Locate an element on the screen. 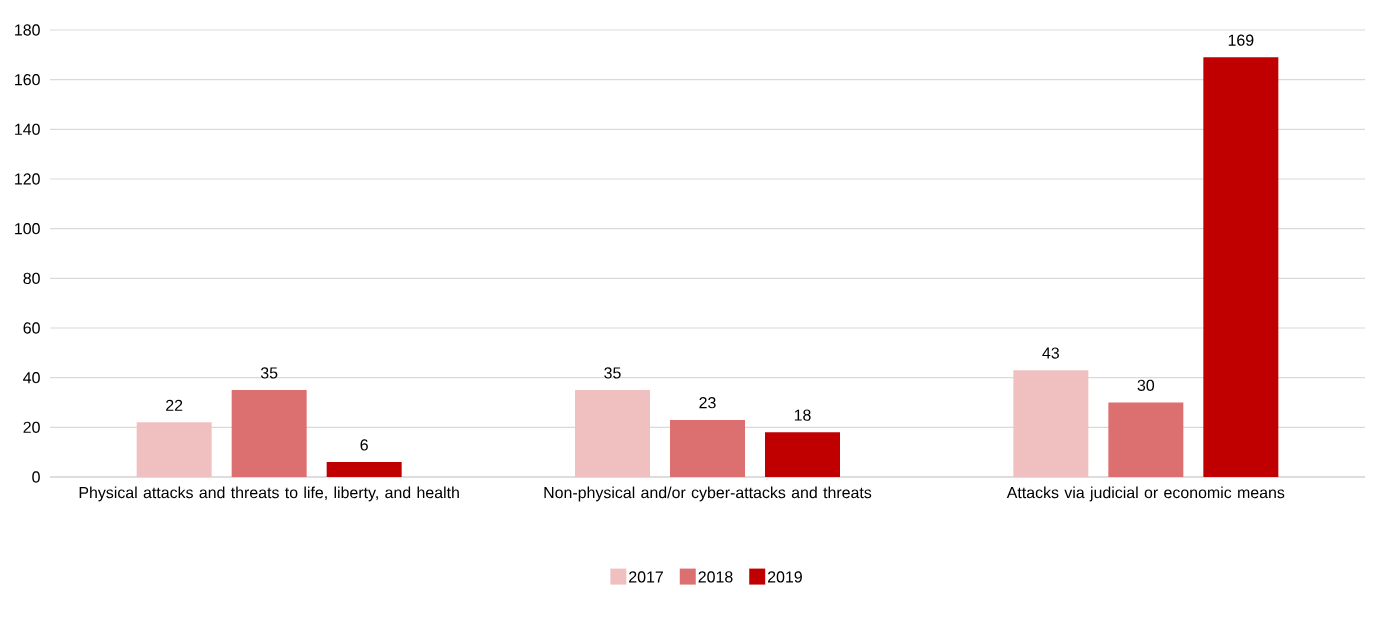 The width and height of the screenshot is (1373, 623). y-tick-label: 120 is located at coordinates (27, 179).